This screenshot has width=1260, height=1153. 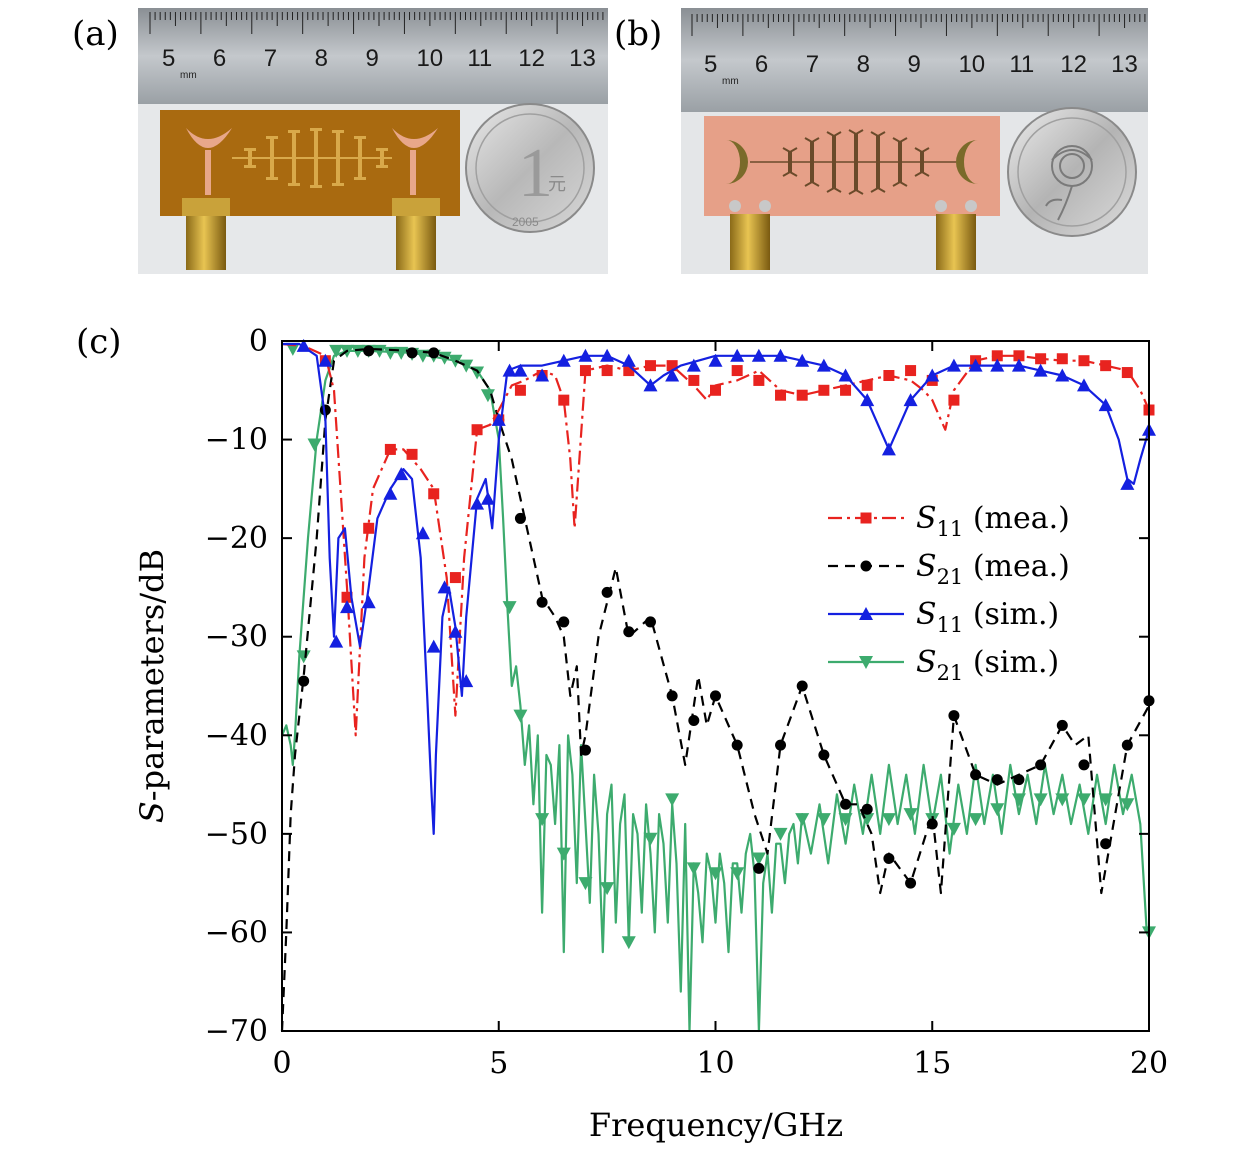 What do you see at coordinates (737, 162) in the screenshot?
I see `photo-b-left-slot` at bounding box center [737, 162].